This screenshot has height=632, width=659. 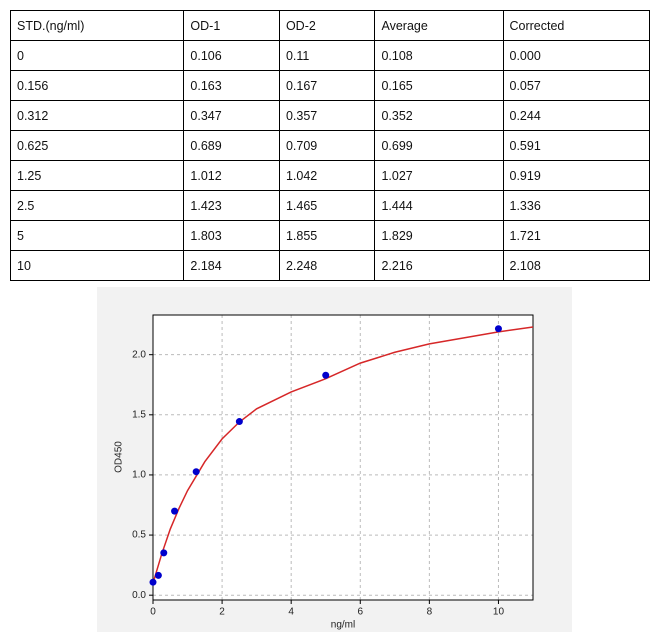 I want to click on table-cell: 0.108, so click(x=439, y=55).